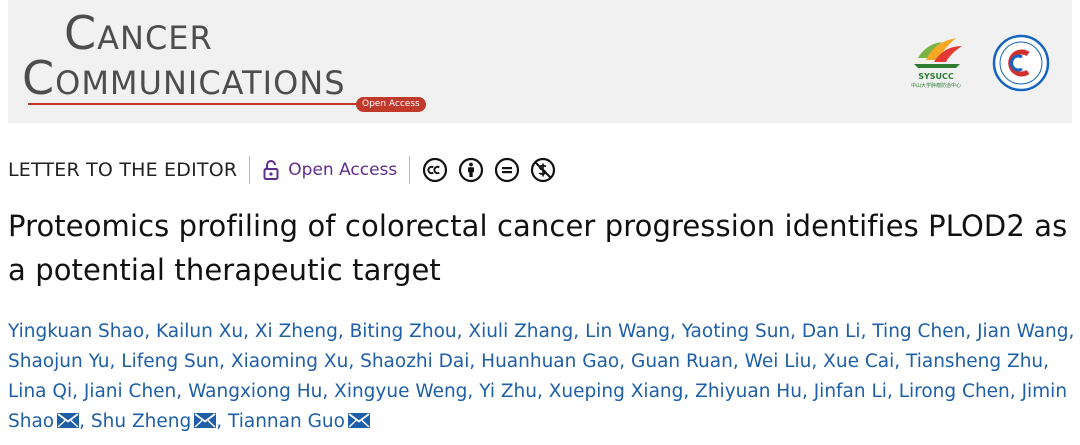  I want to click on author-link: Jimin Shao, so click(538, 406).